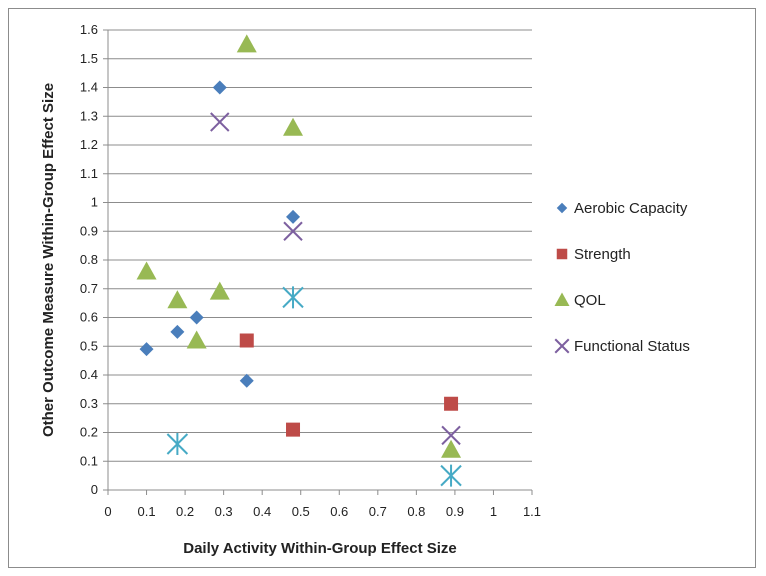 The height and width of the screenshot is (576, 766). What do you see at coordinates (590, 300) in the screenshot?
I see `legend-label: QOL` at bounding box center [590, 300].